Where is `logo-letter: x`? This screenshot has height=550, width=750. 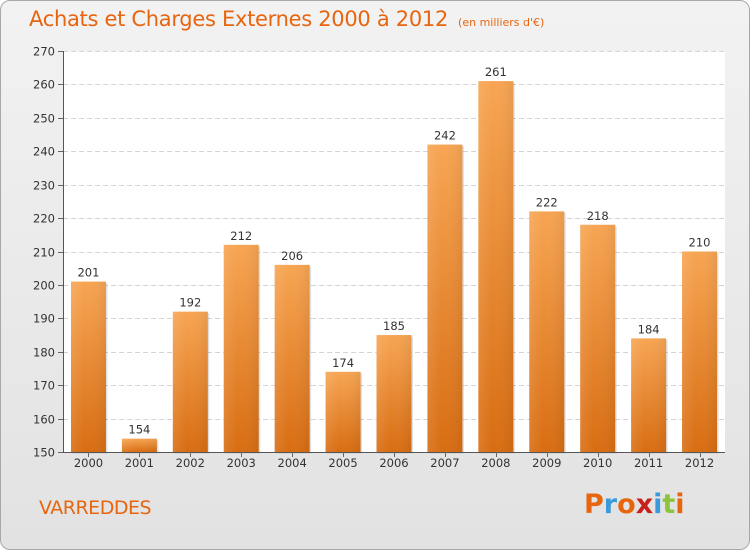 logo-letter: x is located at coordinates (644, 504).